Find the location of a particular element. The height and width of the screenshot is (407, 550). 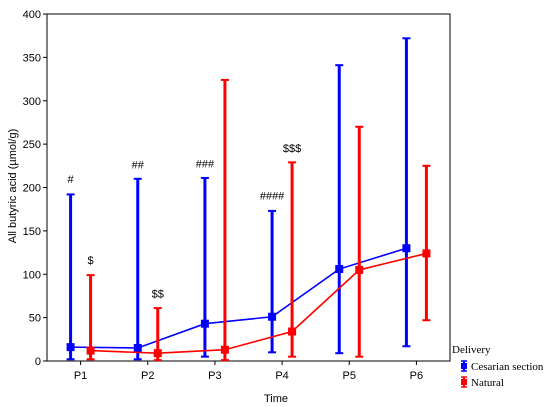

legend-label: Cesarian section is located at coordinates (507, 367).